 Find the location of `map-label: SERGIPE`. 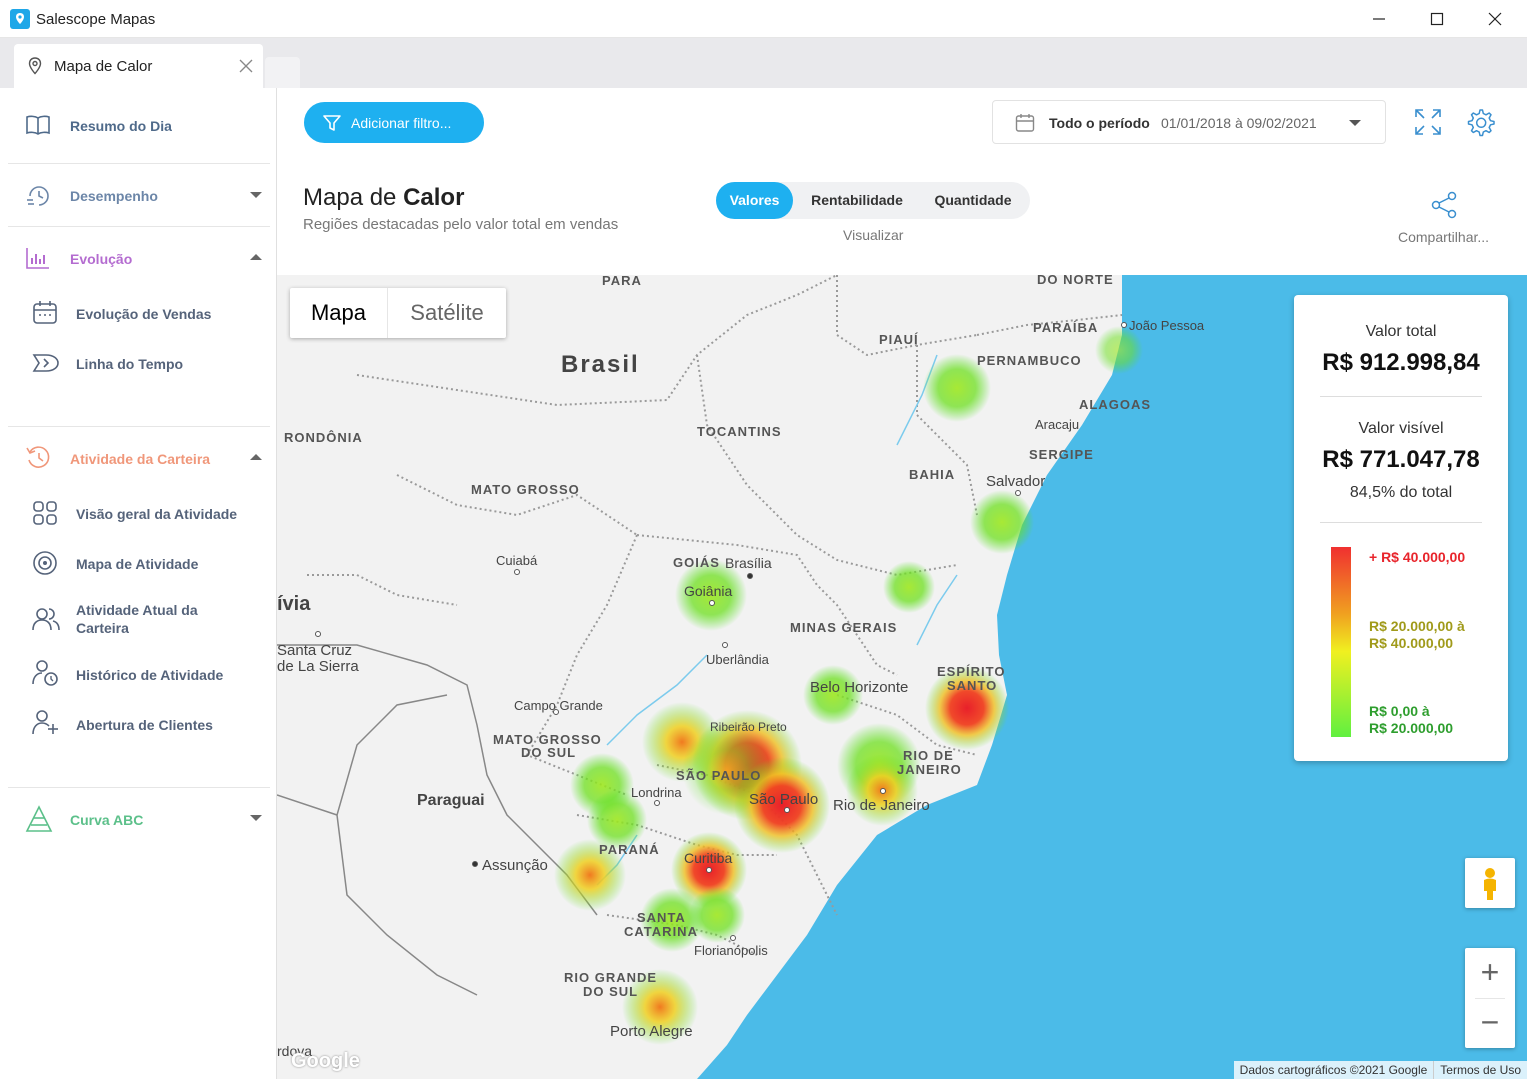

map-label: SERGIPE is located at coordinates (1061, 454).